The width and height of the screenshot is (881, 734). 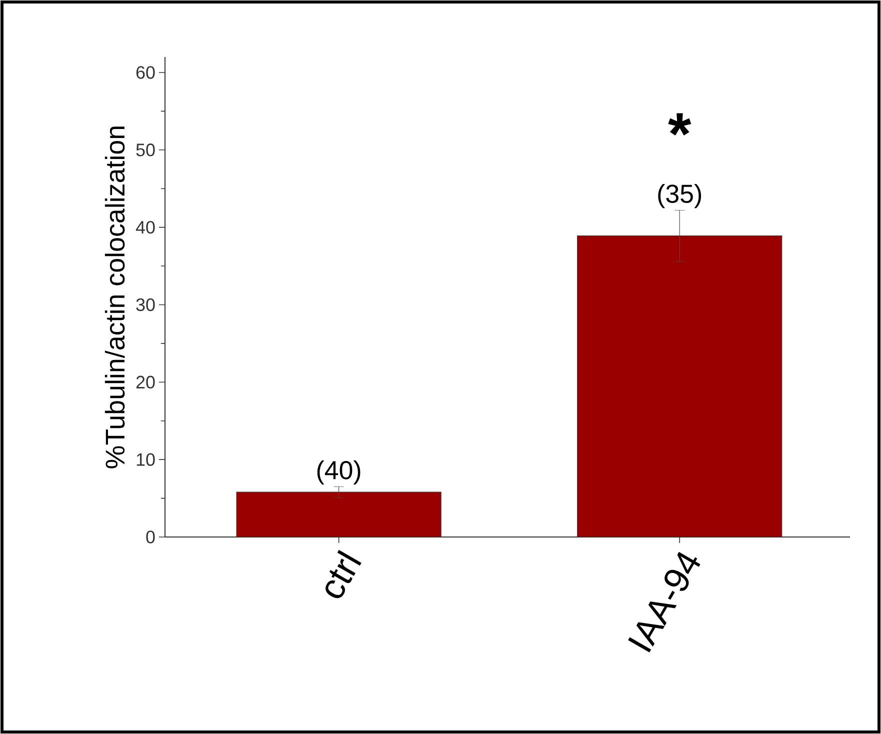 I want to click on y-tick-label: 0, so click(x=150, y=537).